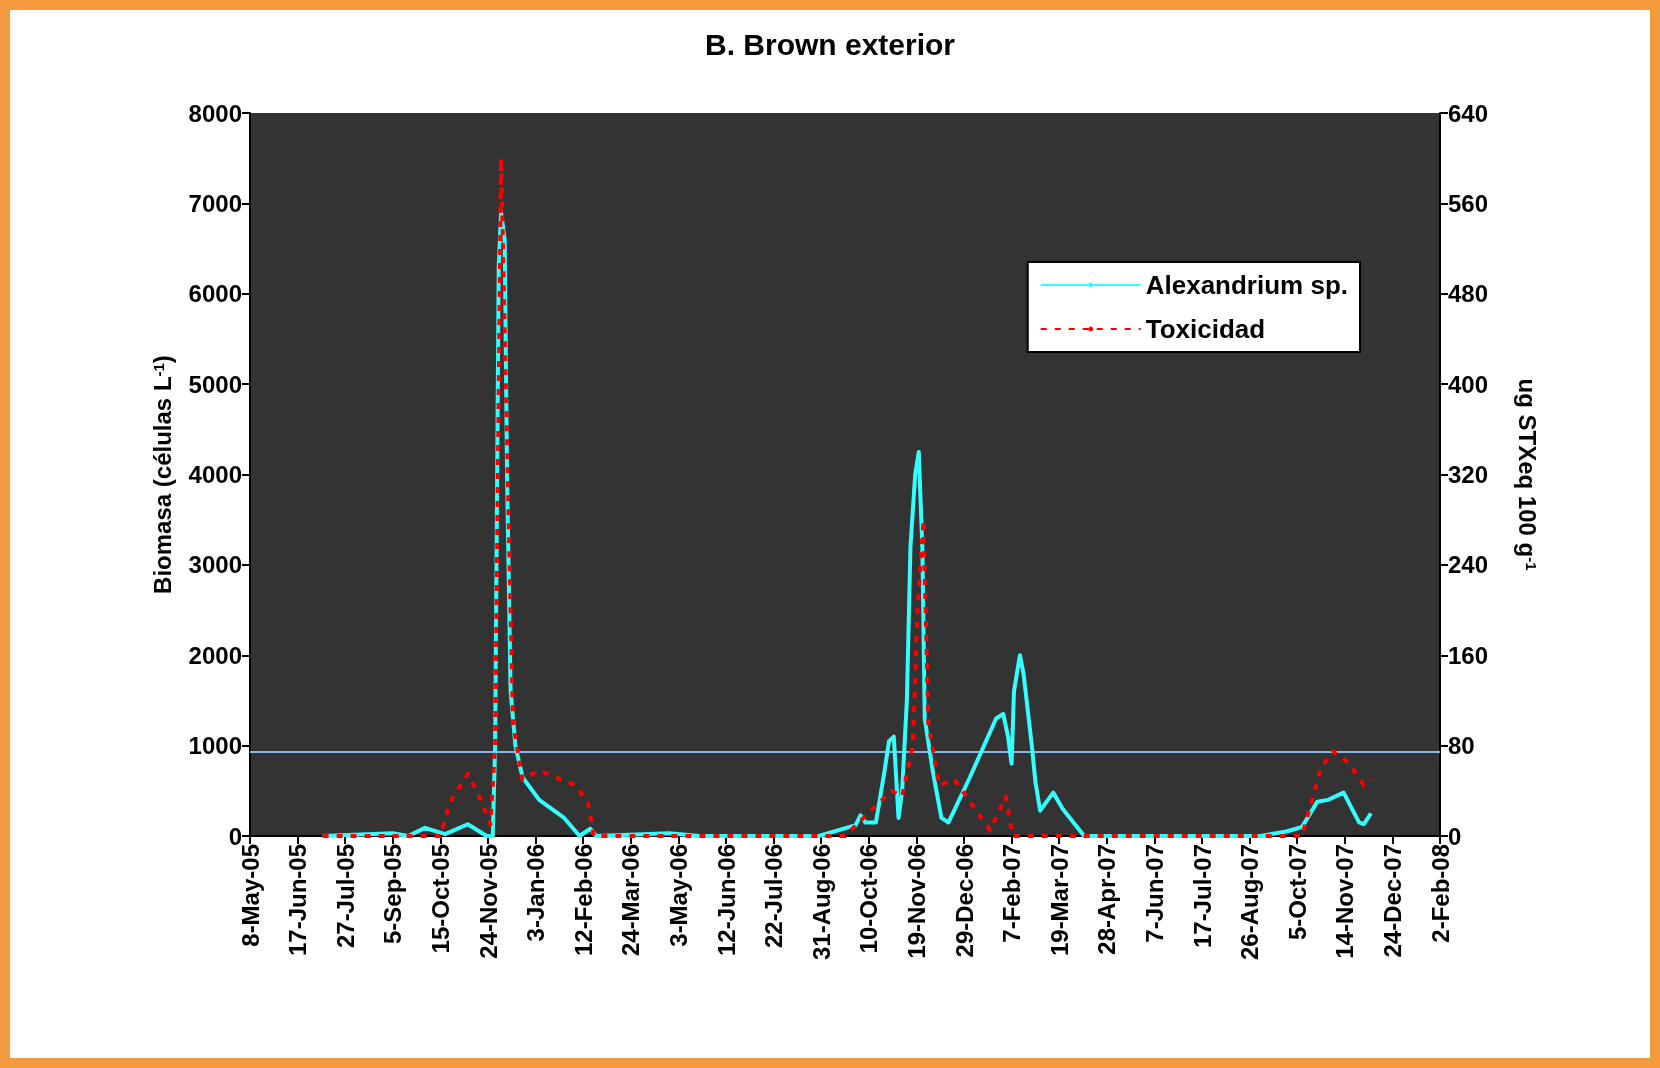 The image size is (1660, 1068). Describe the element at coordinates (964, 901) in the screenshot. I see `x-tick-label: 29-Dec-06` at that location.